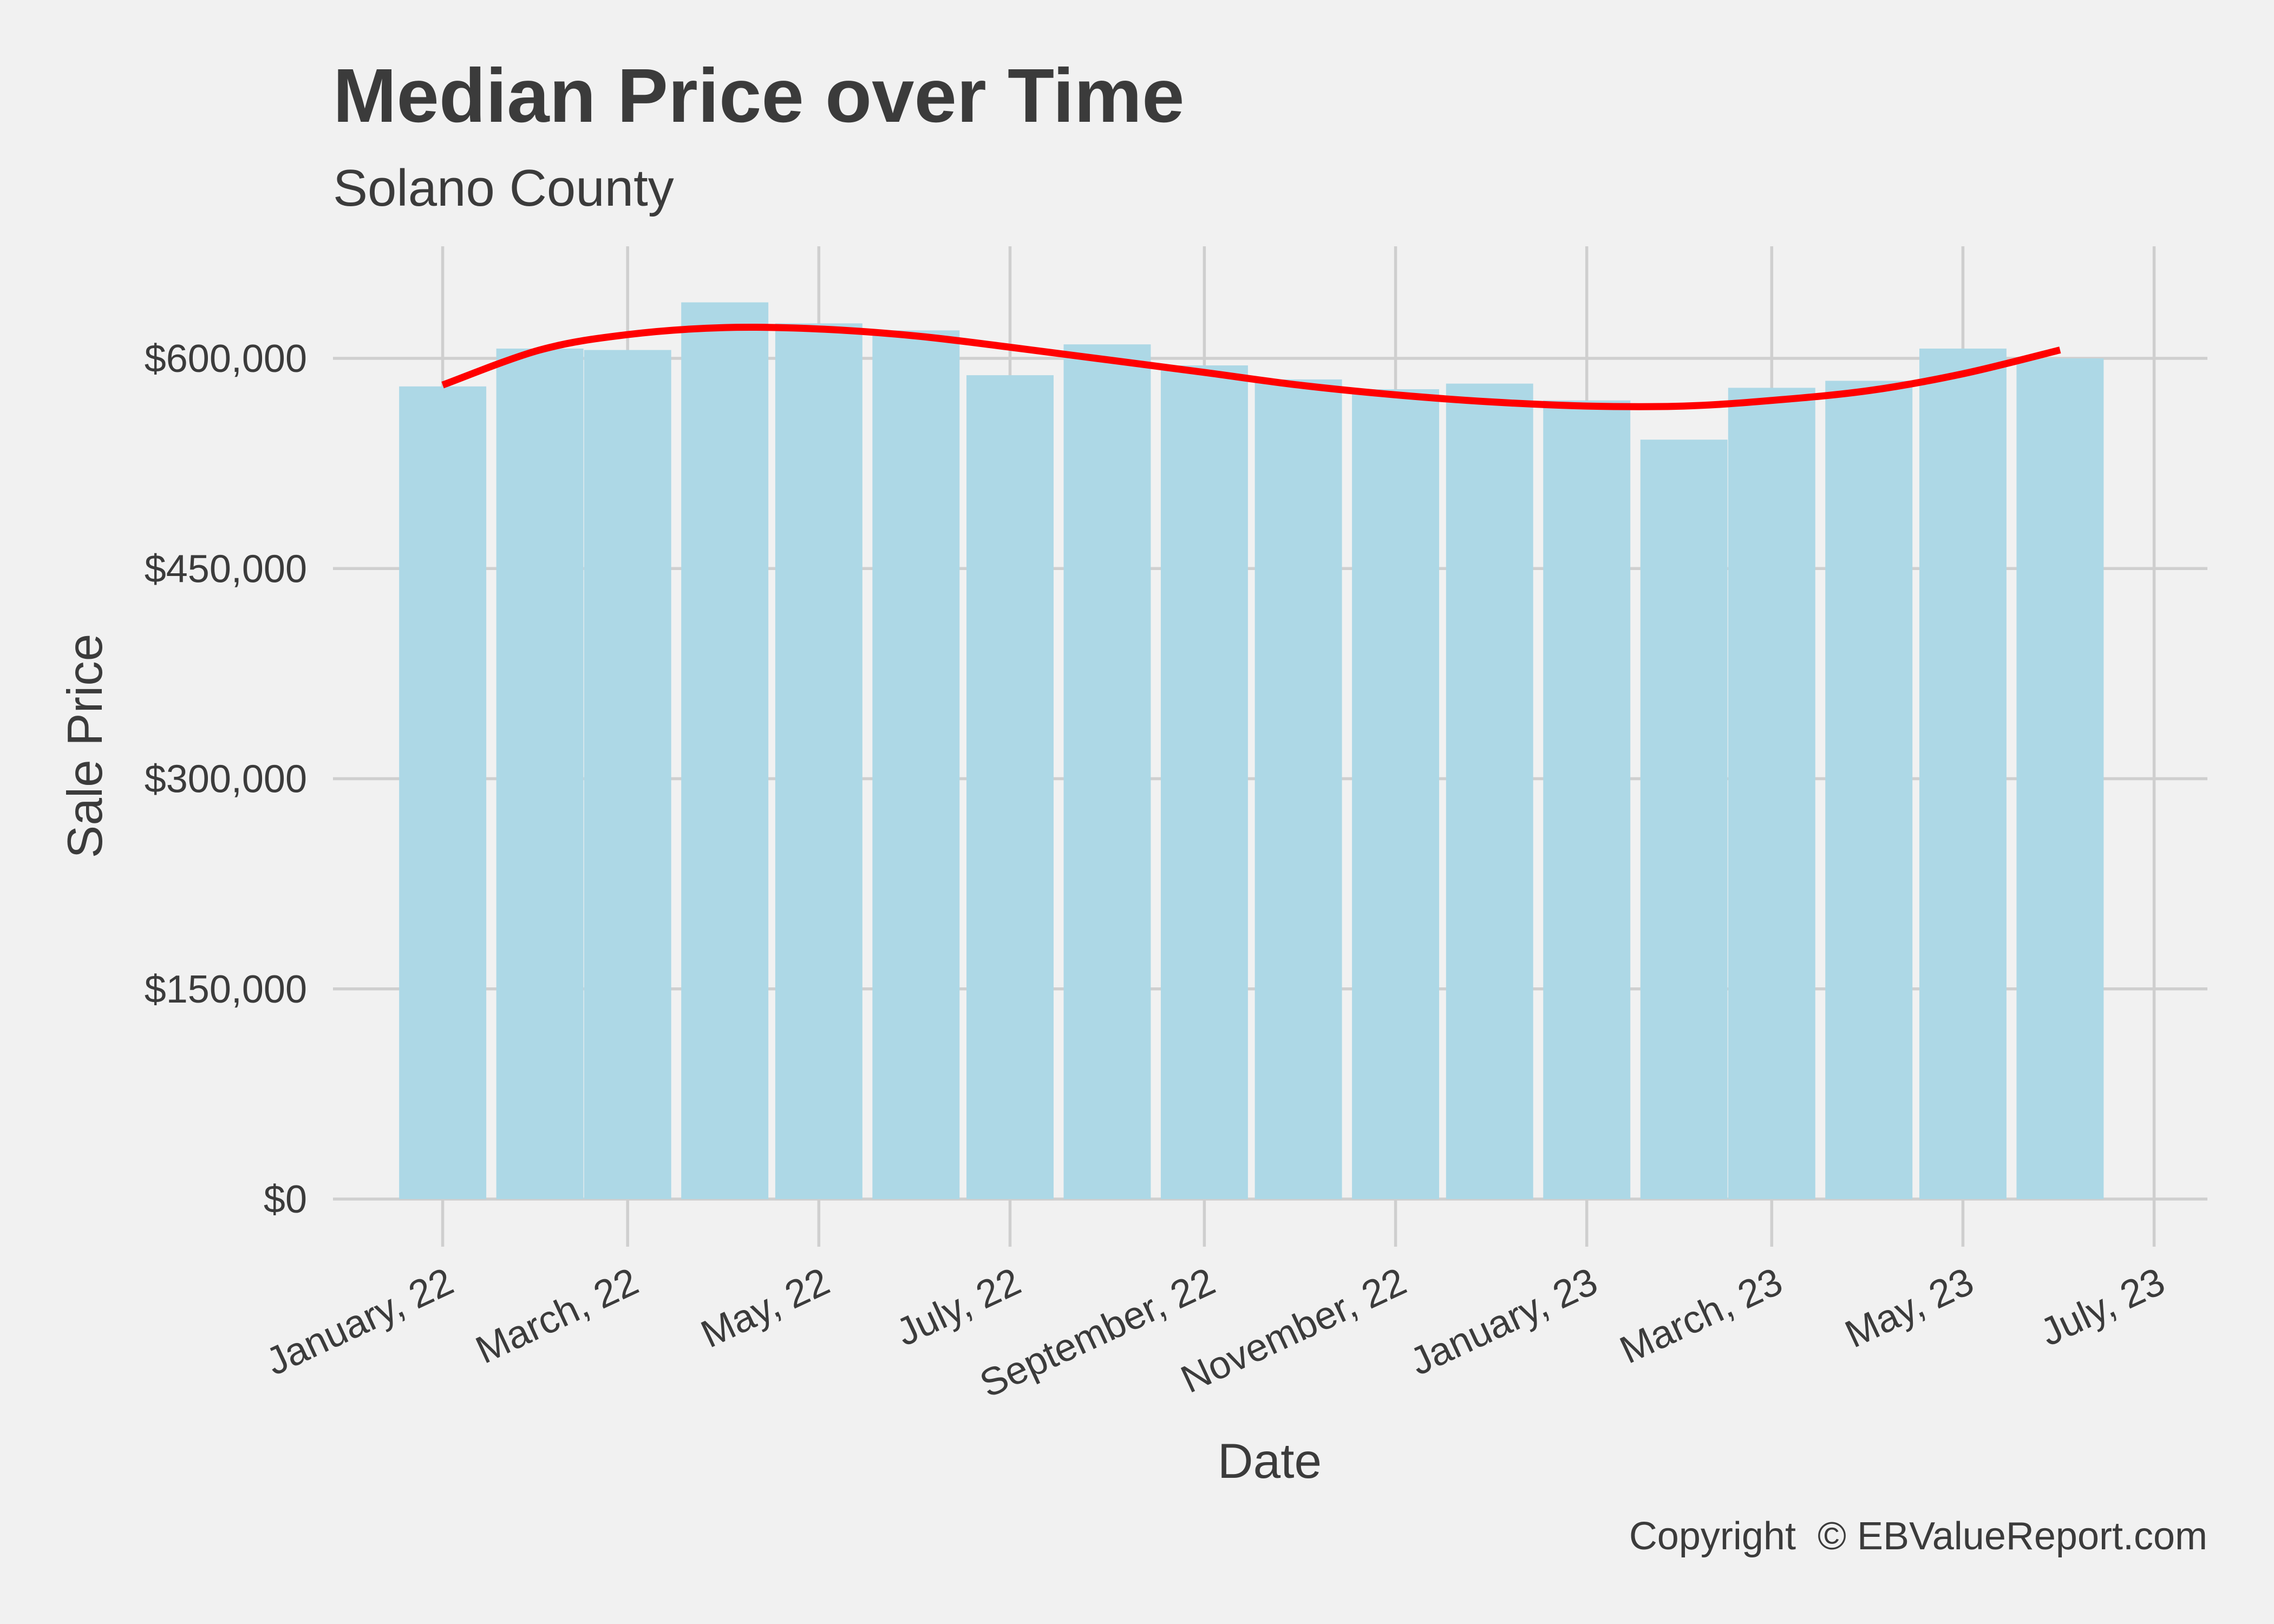 The height and width of the screenshot is (1624, 2274). Describe the element at coordinates (959, 1307) in the screenshot. I see `x-tick-label: July, 22` at that location.